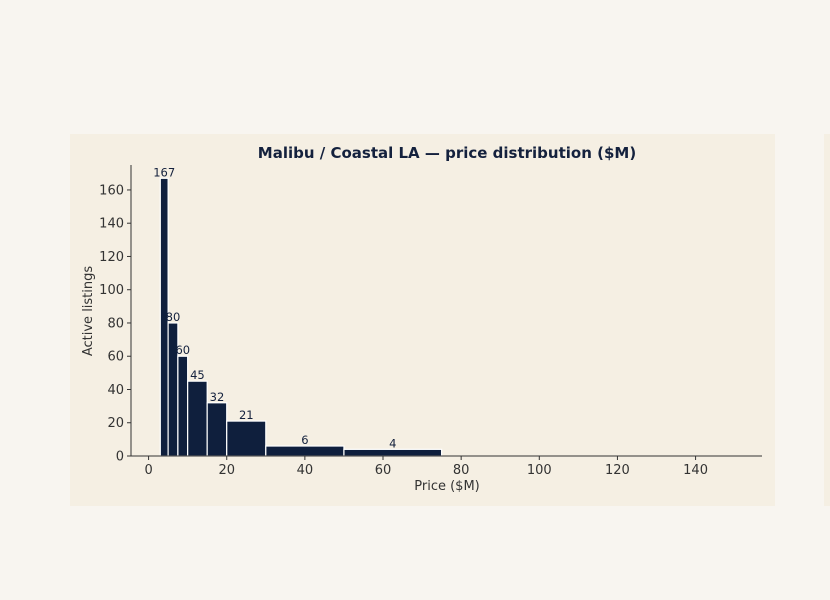 The image size is (830, 600). What do you see at coordinates (148, 470) in the screenshot?
I see `x-tick-label: 0` at bounding box center [148, 470].